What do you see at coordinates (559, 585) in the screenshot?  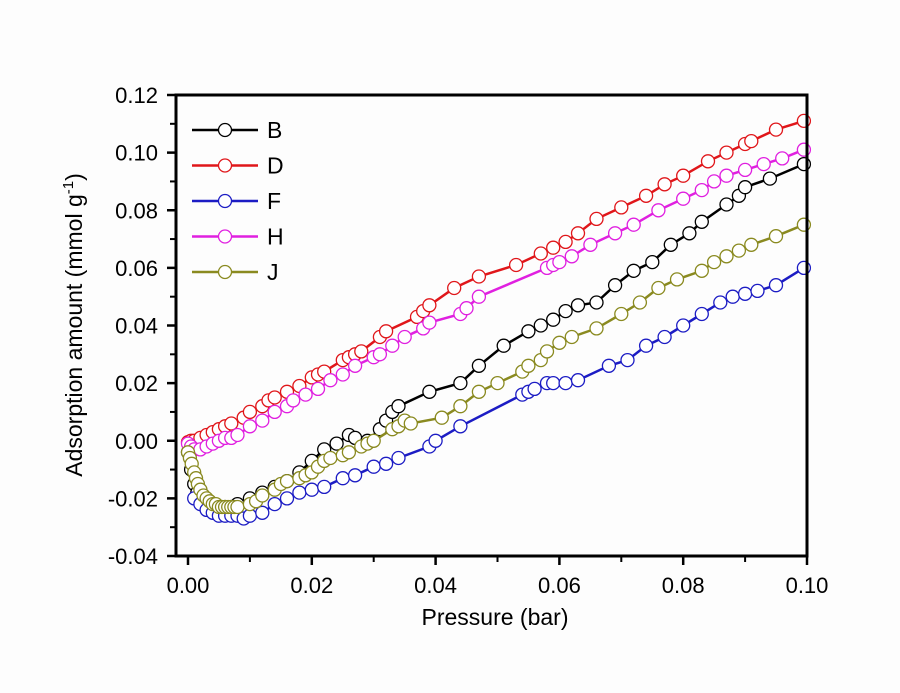 I see `x-tick-label: 0.06` at bounding box center [559, 585].